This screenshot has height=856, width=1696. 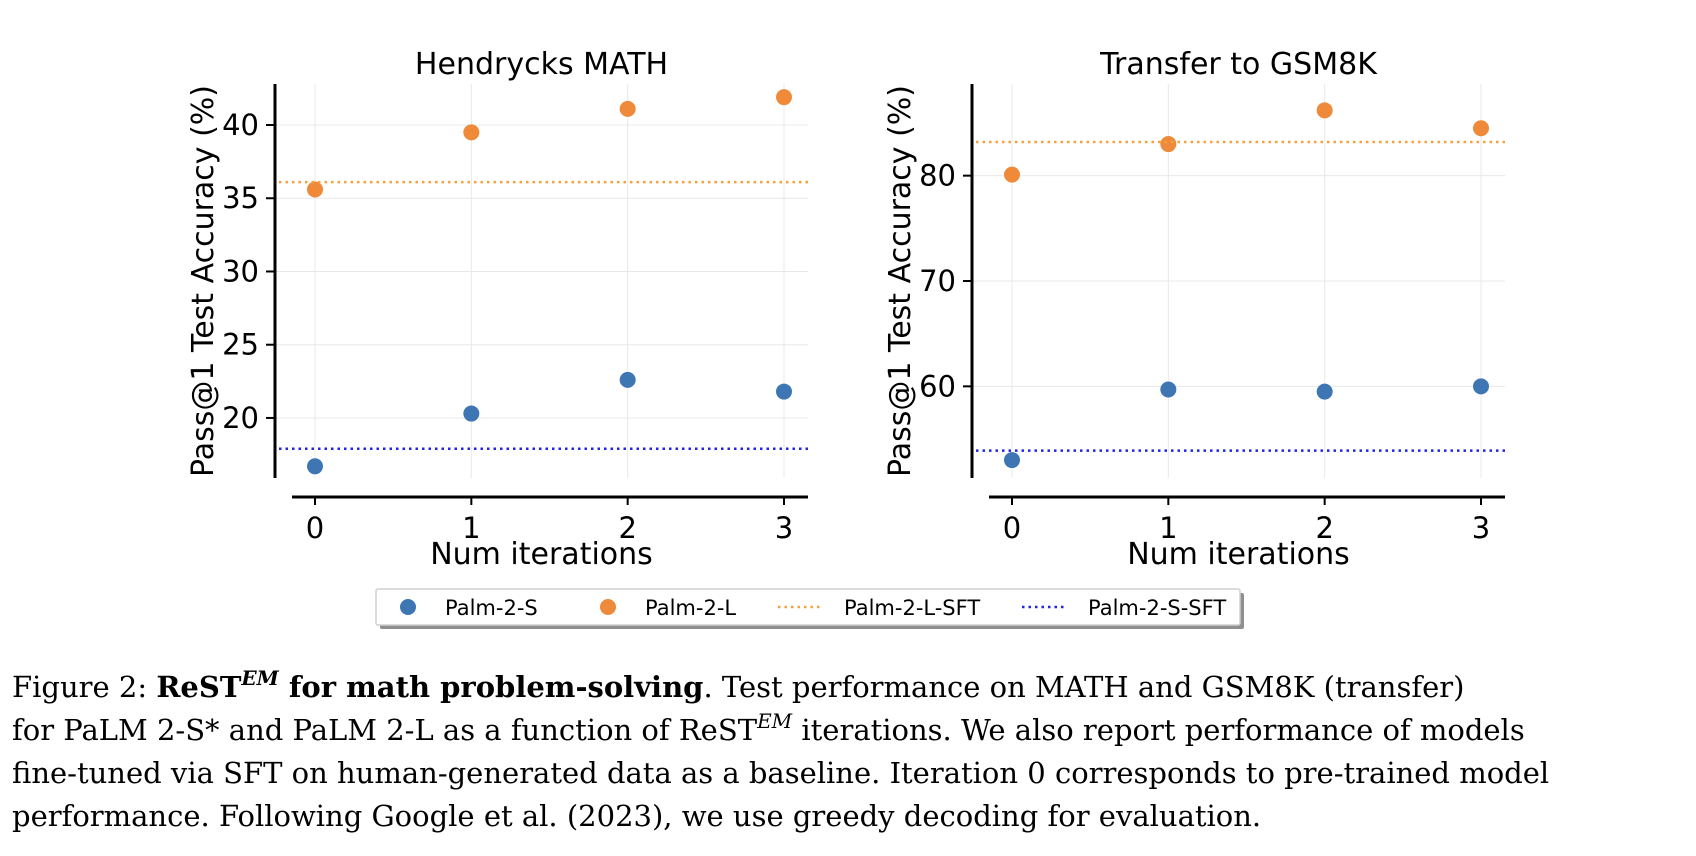 I want to click on chart1-ytick-label-0: 20, so click(x=240, y=418).